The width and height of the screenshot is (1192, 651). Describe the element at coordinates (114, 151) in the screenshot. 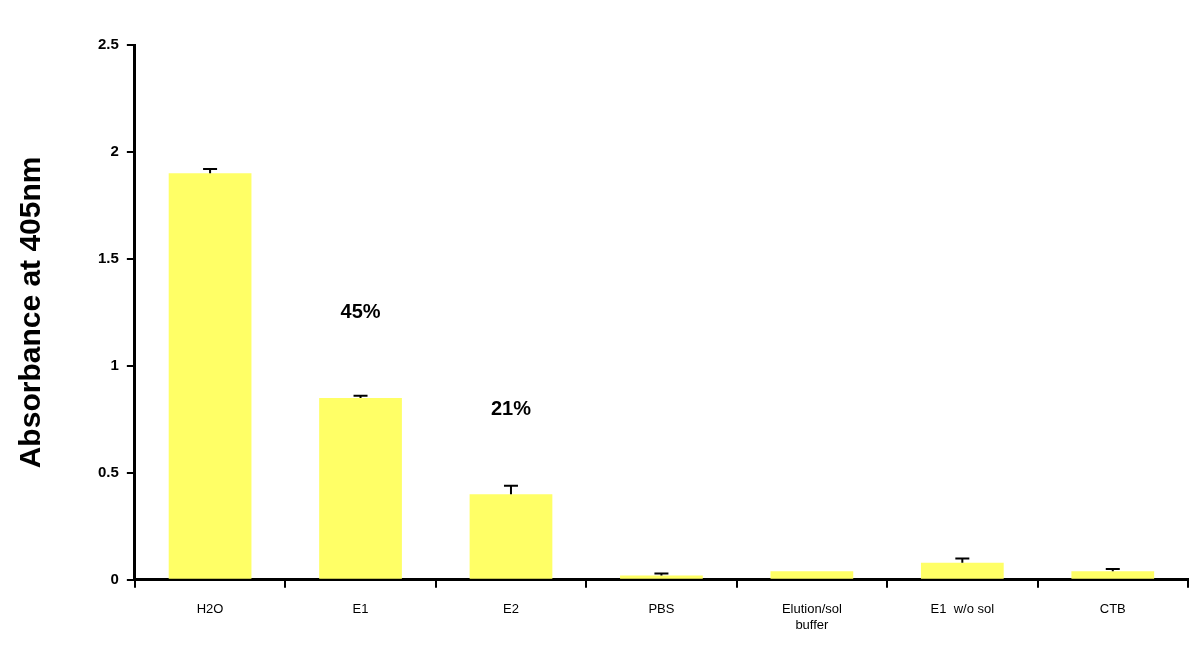

I see `y-tick-label: 2` at that location.